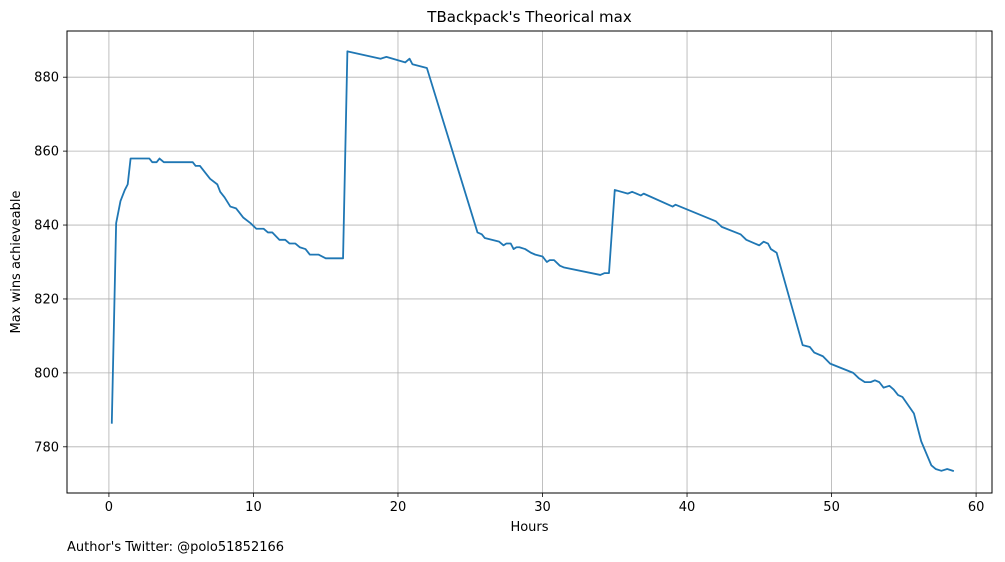 This screenshot has width=1005, height=562. I want to click on y-tick-label: 880, so click(46, 78).